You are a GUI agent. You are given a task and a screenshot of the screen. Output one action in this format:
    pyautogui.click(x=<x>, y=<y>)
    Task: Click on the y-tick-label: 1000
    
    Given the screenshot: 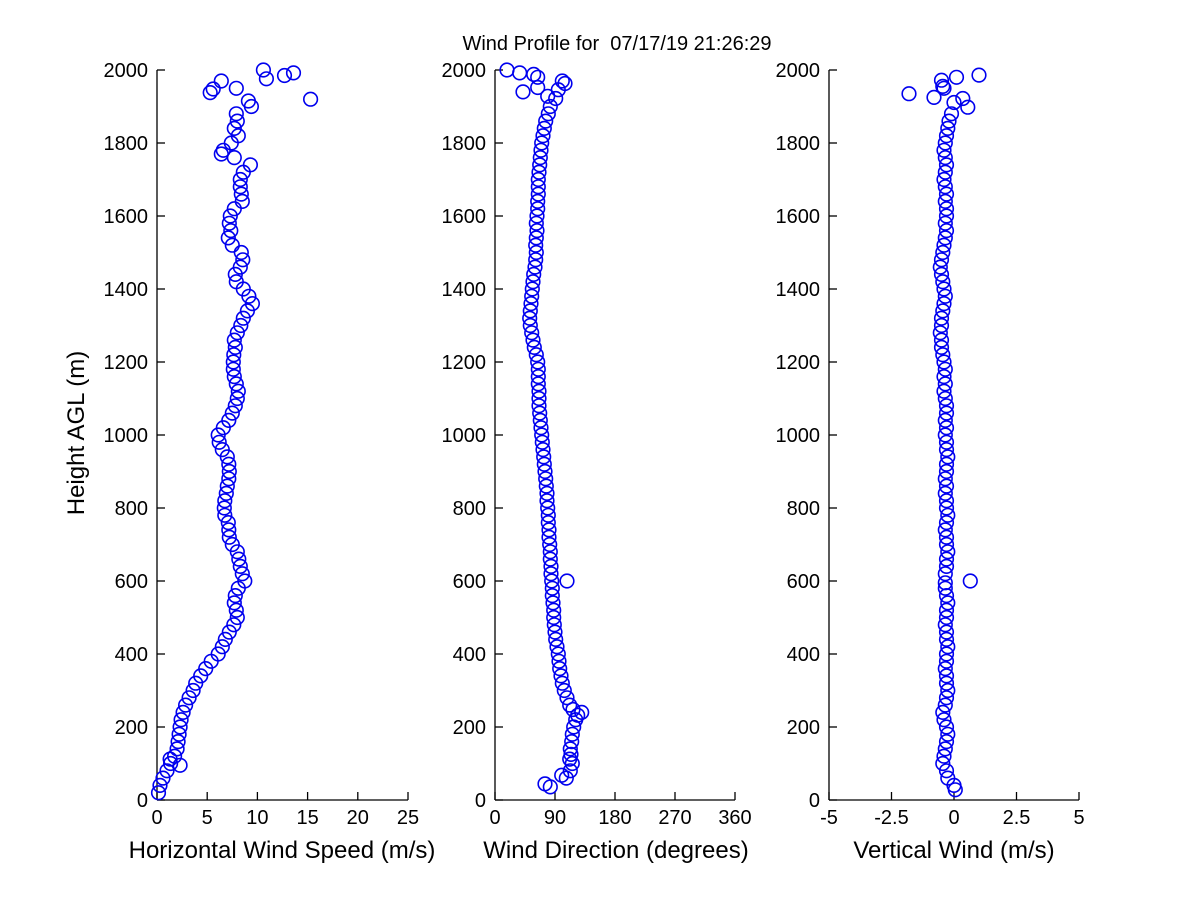 What is the action you would take?
    pyautogui.click(x=126, y=436)
    